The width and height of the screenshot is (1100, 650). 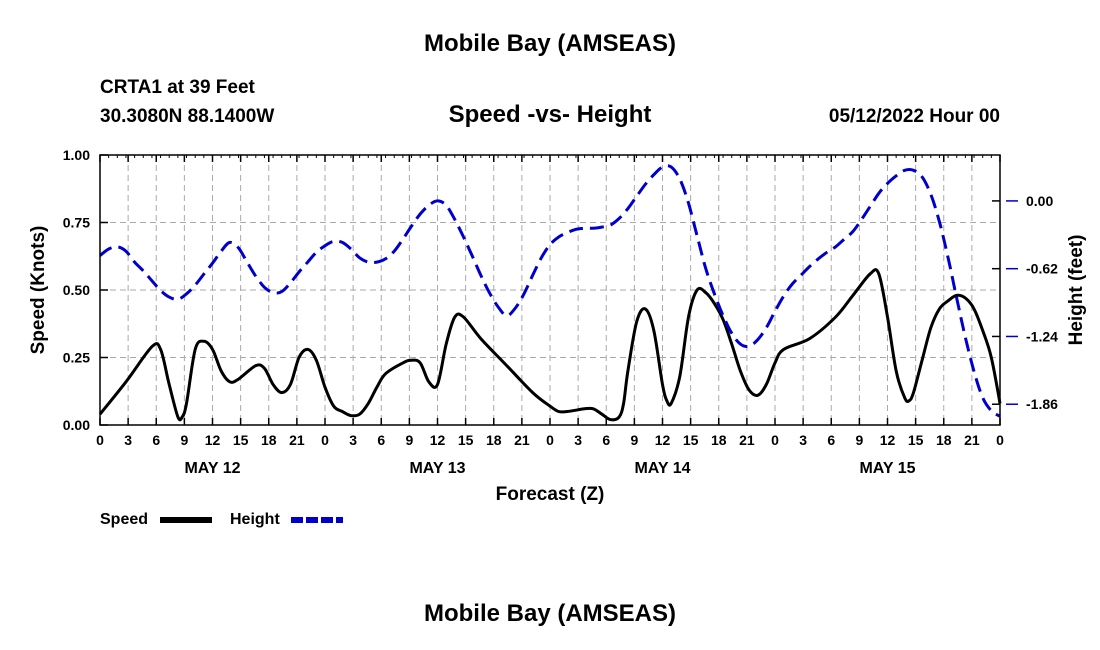 I want to click on day-label: MAY 12, so click(x=212, y=468).